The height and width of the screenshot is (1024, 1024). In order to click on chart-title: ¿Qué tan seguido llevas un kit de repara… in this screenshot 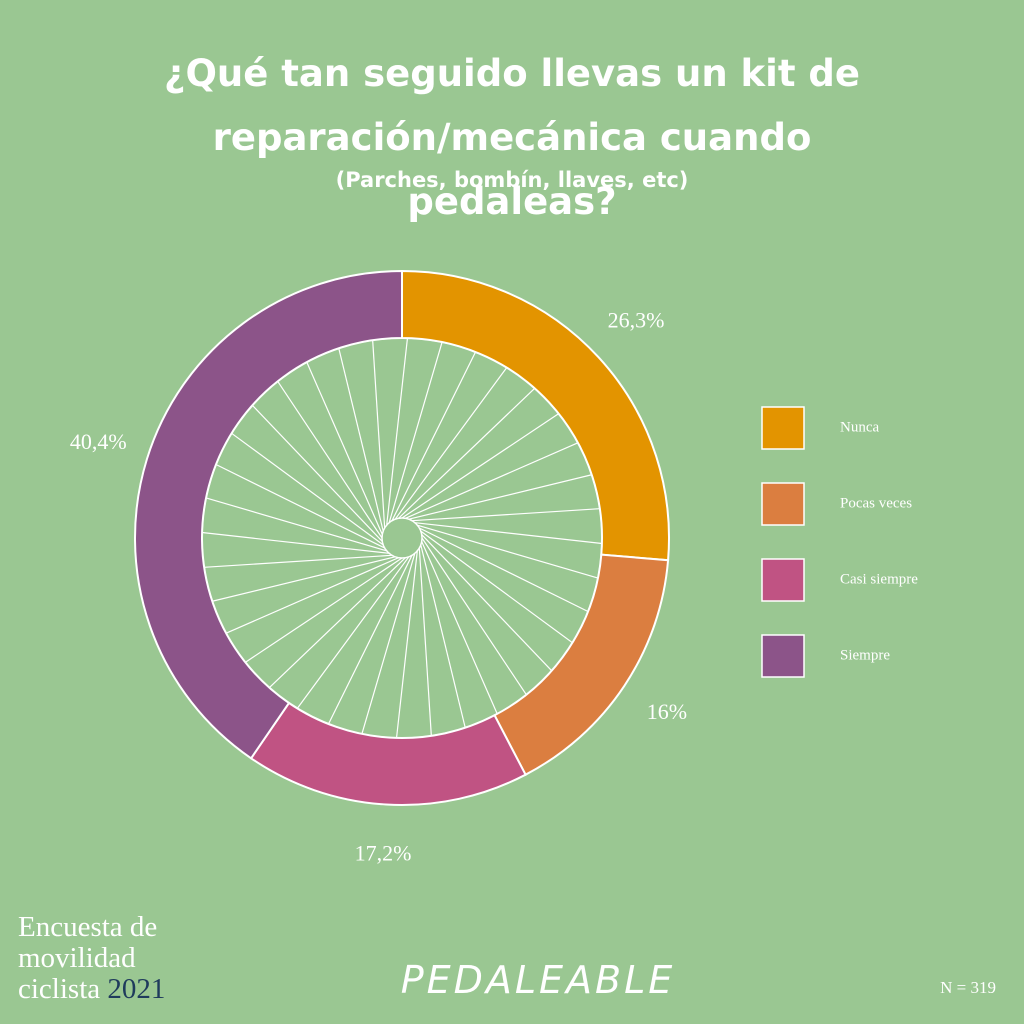, I will do `click(512, 137)`.